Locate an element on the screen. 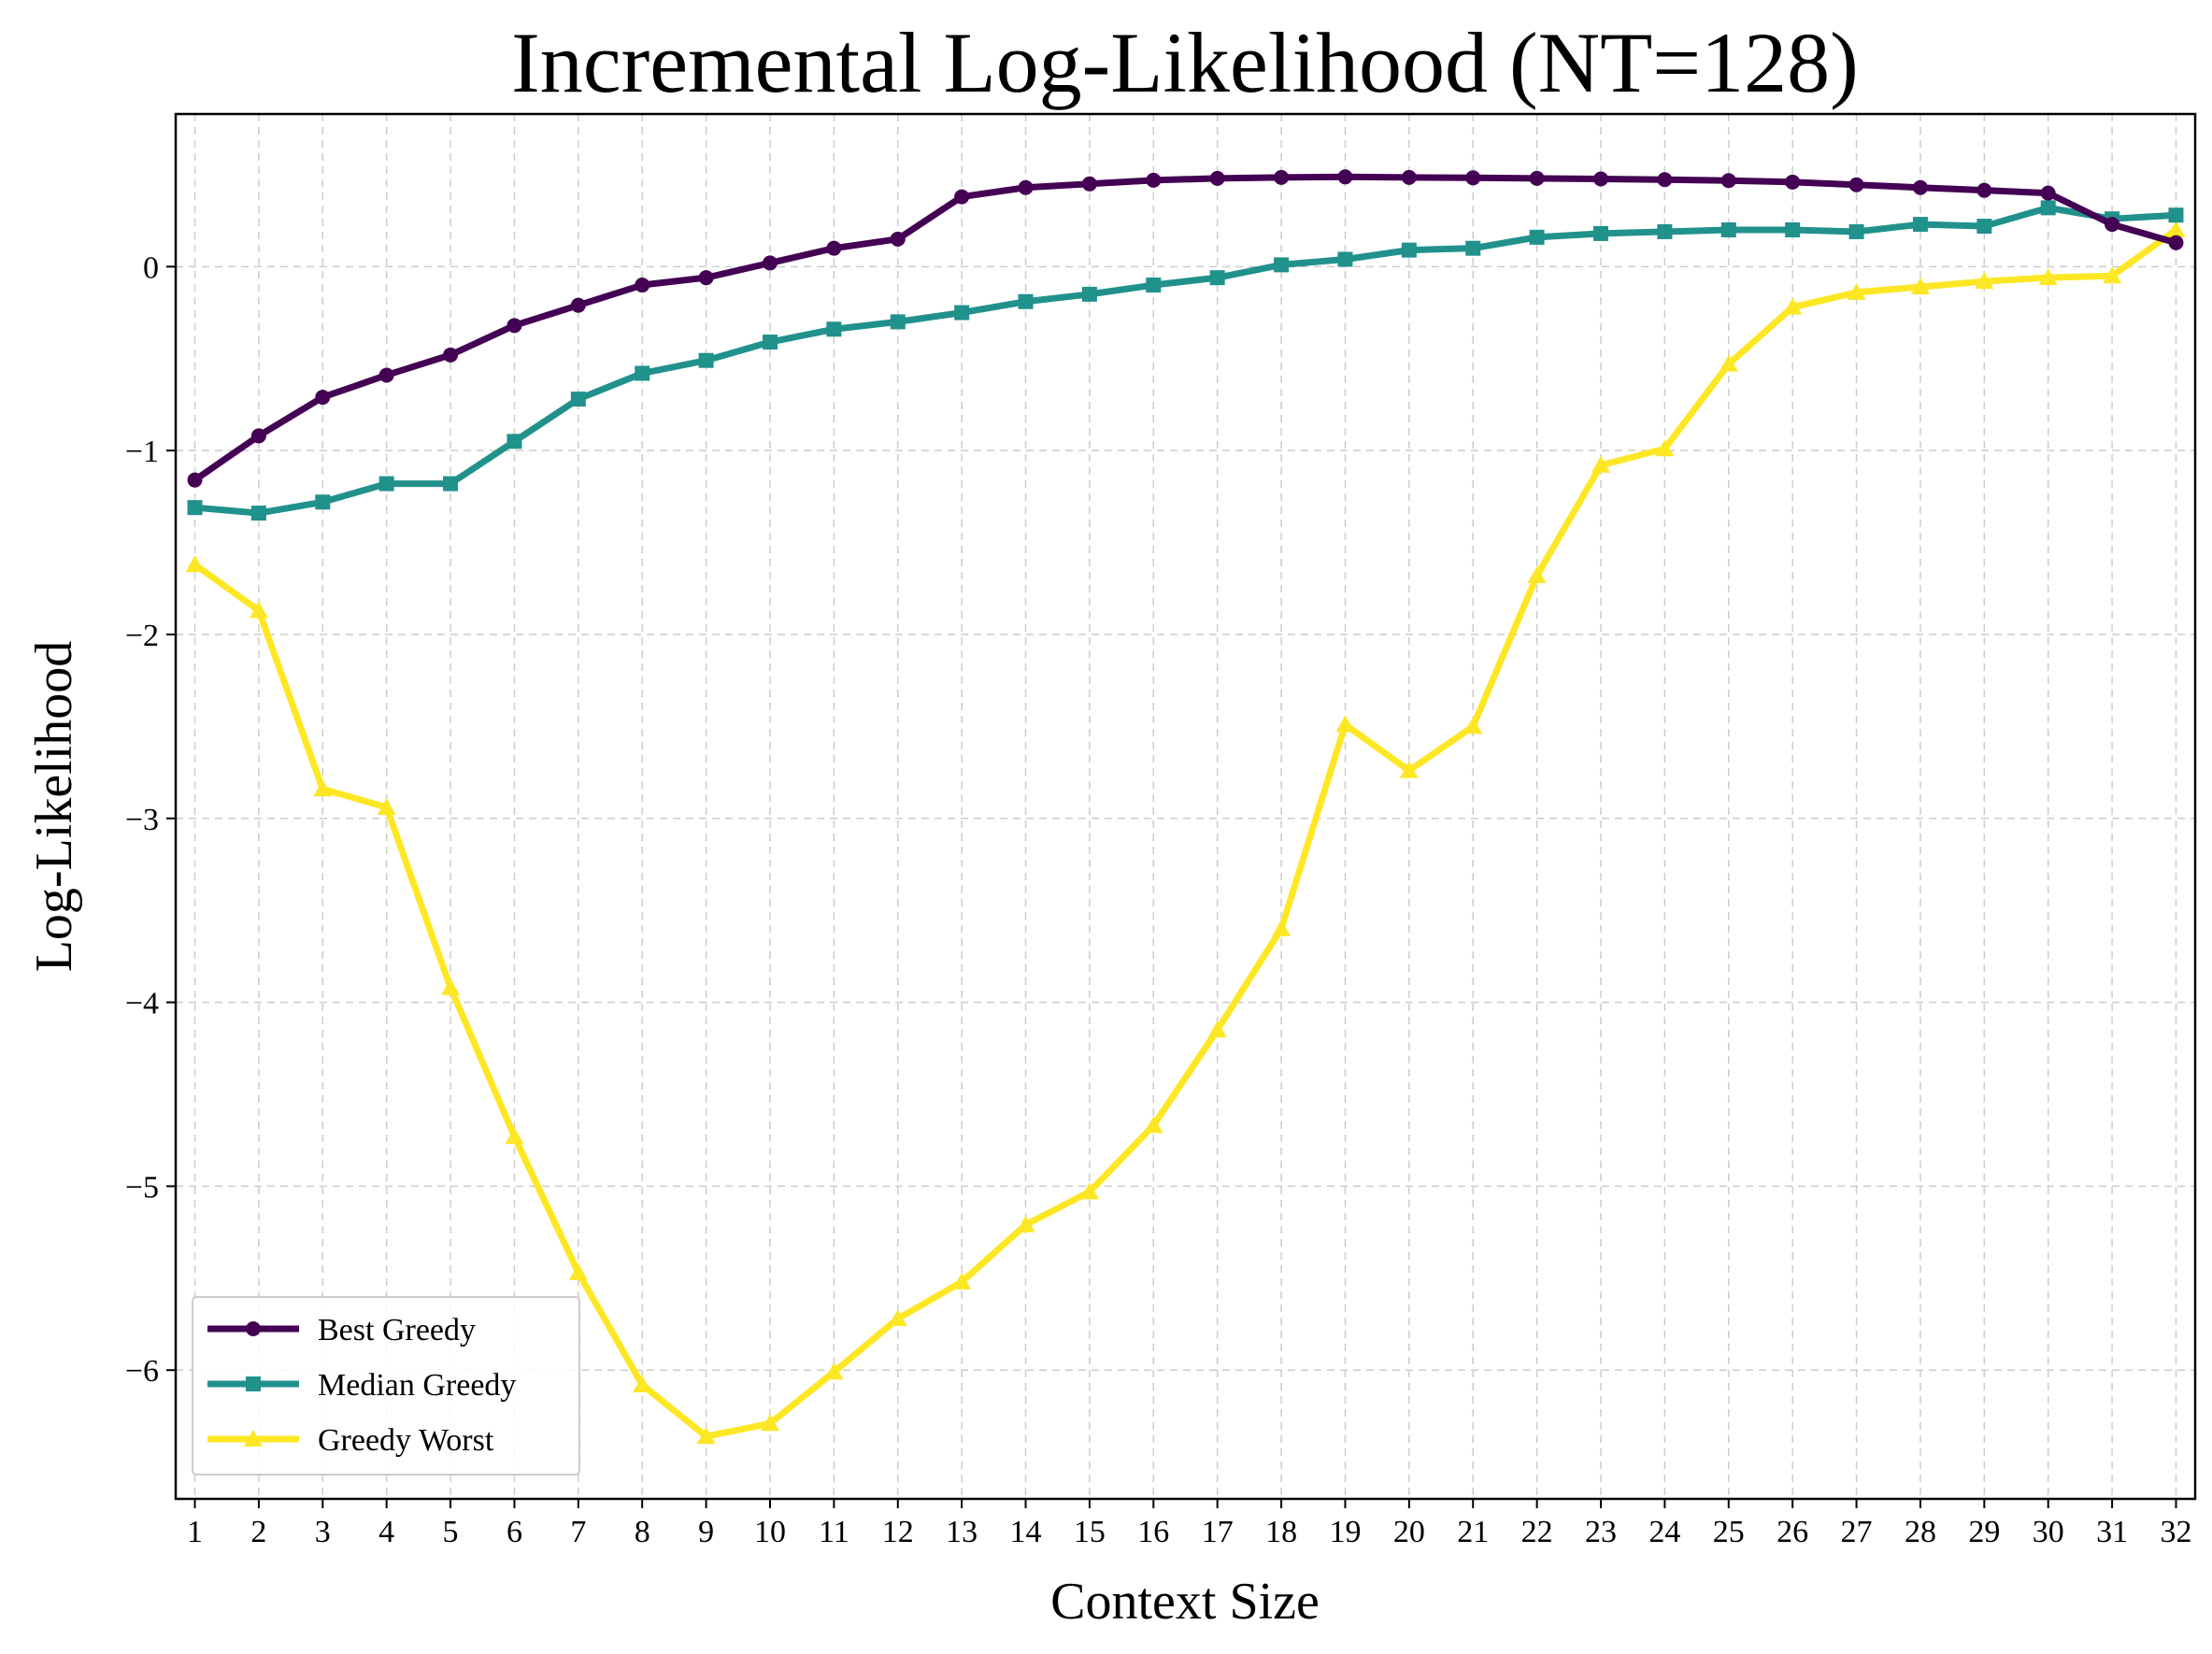 This screenshot has height=1654, width=2212. x-tick-label: 7 is located at coordinates (578, 1532).